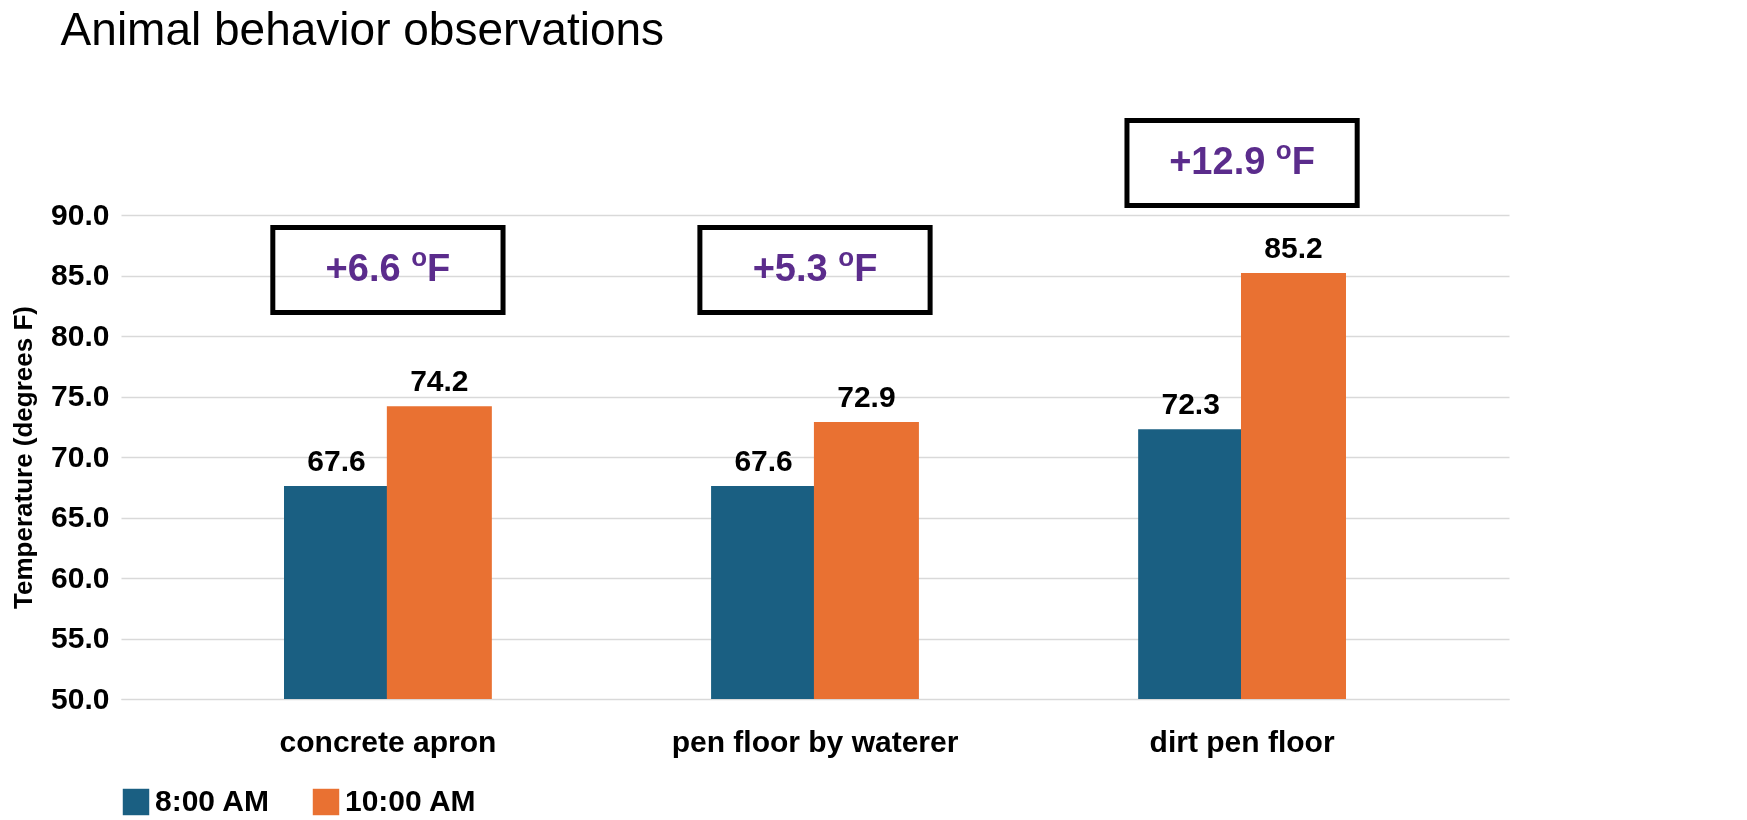  I want to click on y-tick-label: 80.0, so click(80, 335).